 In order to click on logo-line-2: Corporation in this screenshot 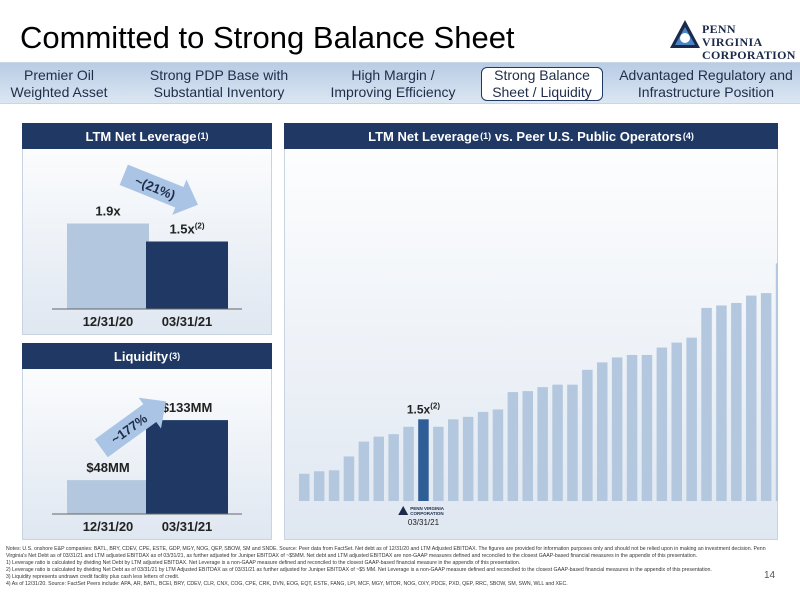, I will do `click(749, 55)`.